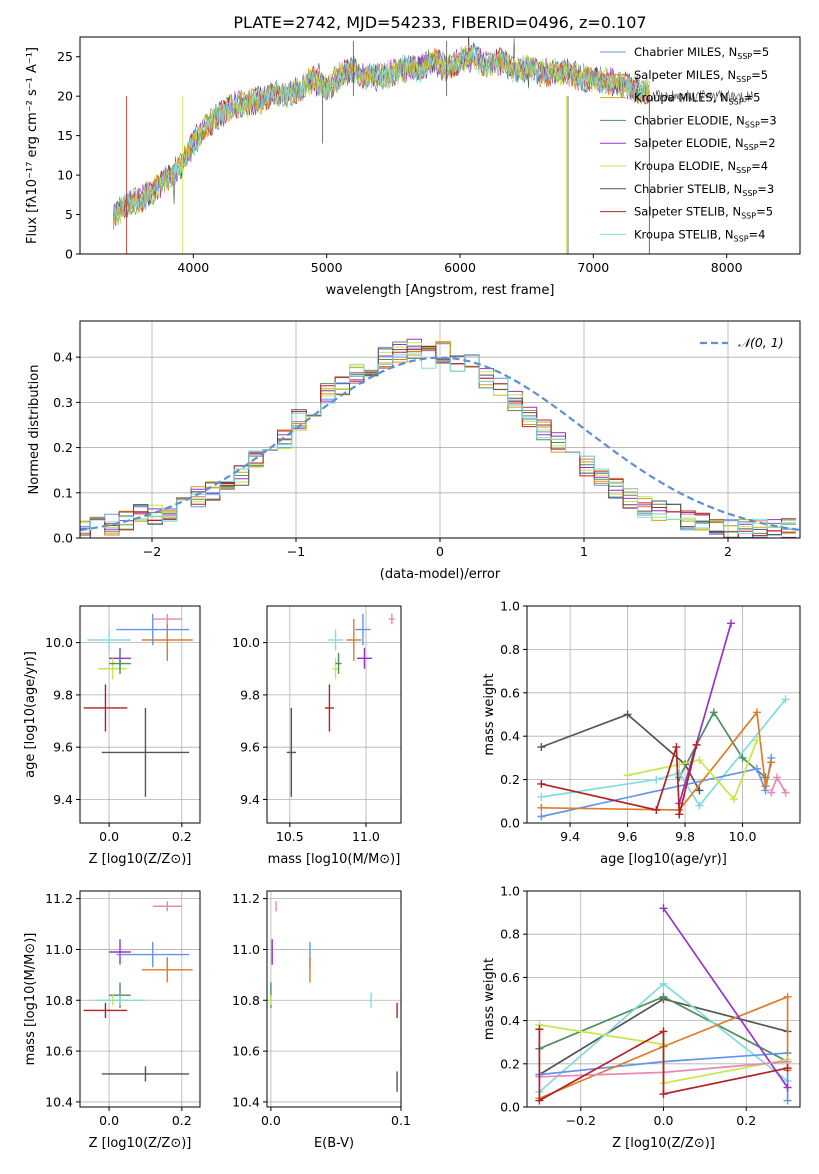 The width and height of the screenshot is (819, 1174). Describe the element at coordinates (440, 444) in the screenshot. I see `normal-distribution-curve` at that location.